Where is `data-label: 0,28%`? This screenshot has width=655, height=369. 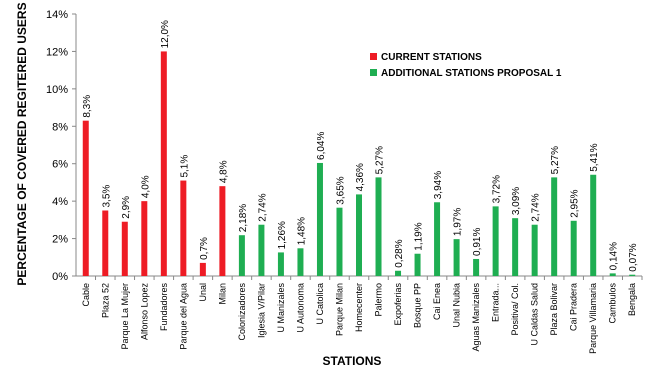 data-label: 0,28% is located at coordinates (399, 253).